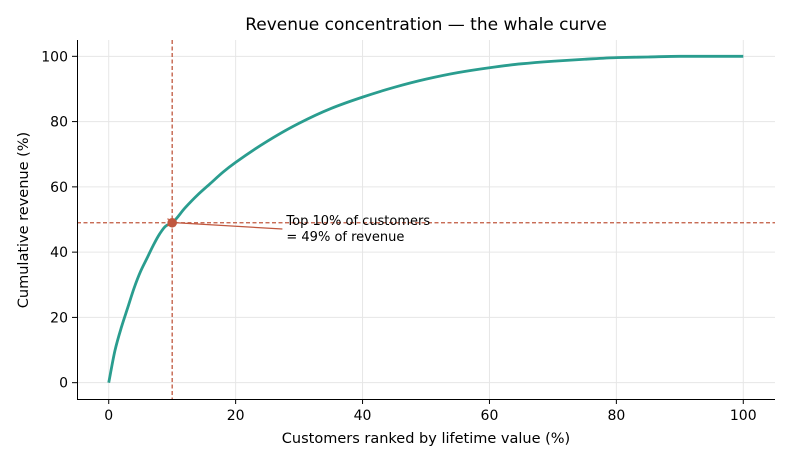 This screenshot has width=792, height=462. I want to click on x-axis-title: Customers ranked by lifetime value (%), so click(426, 439).